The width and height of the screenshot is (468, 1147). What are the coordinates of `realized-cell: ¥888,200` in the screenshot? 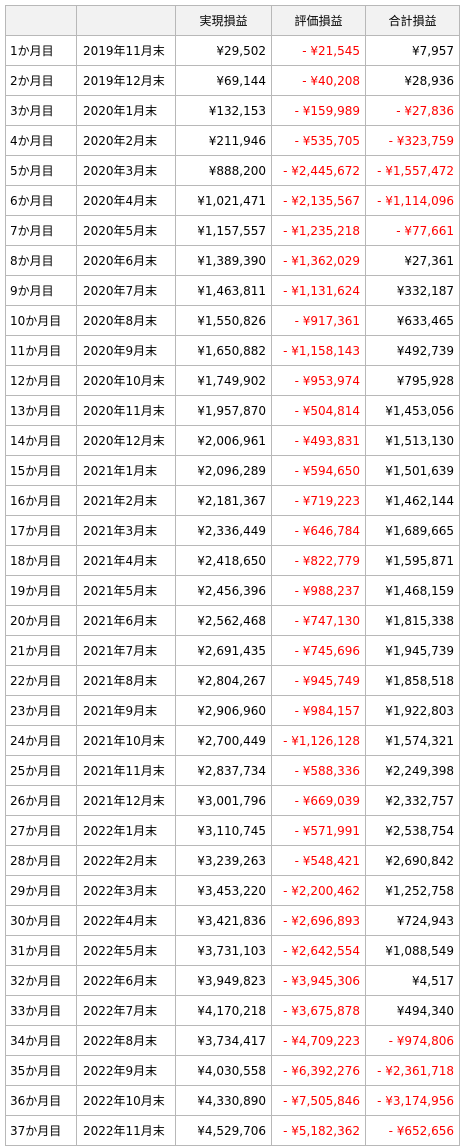 It's located at (223, 170).